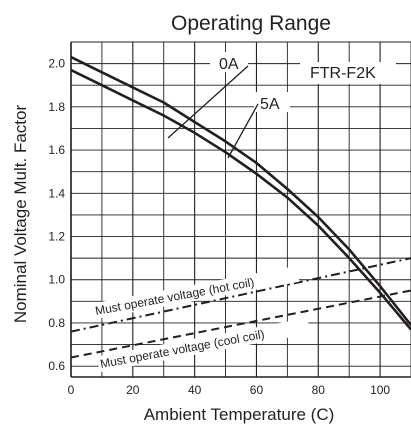 This screenshot has width=411, height=436. I want to click on model-label: FTR-F2K, so click(343, 73).